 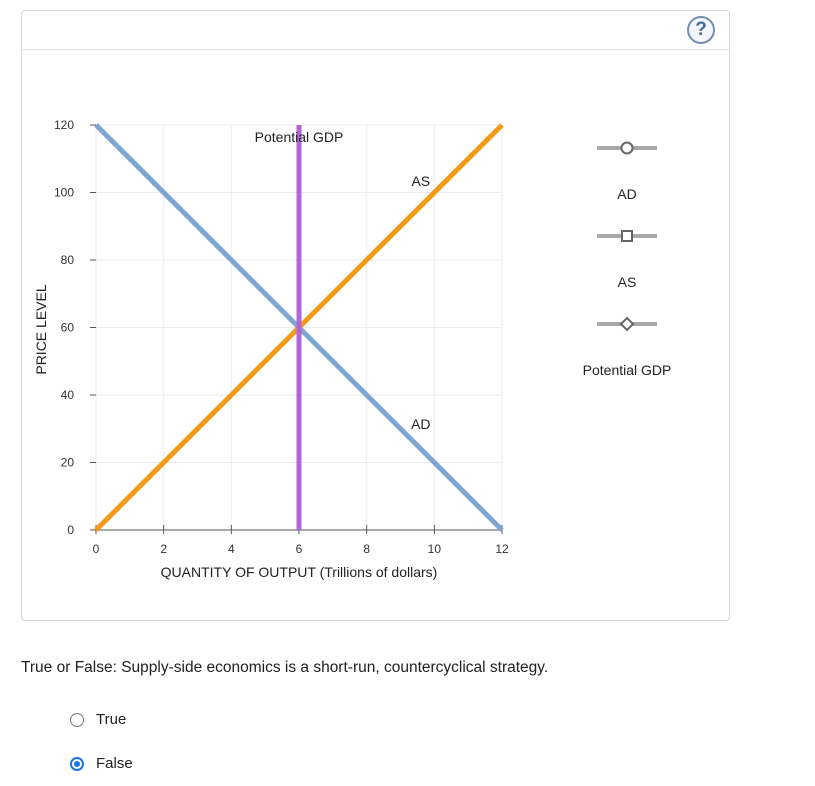 What do you see at coordinates (64, 193) in the screenshot?
I see `y-tick-label: 100` at bounding box center [64, 193].